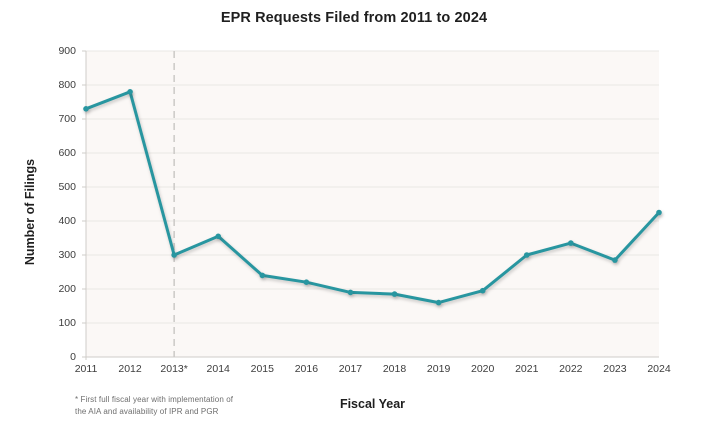 This screenshot has width=708, height=436. Describe the element at coordinates (394, 369) in the screenshot. I see `x-tick-label: 2018` at that location.